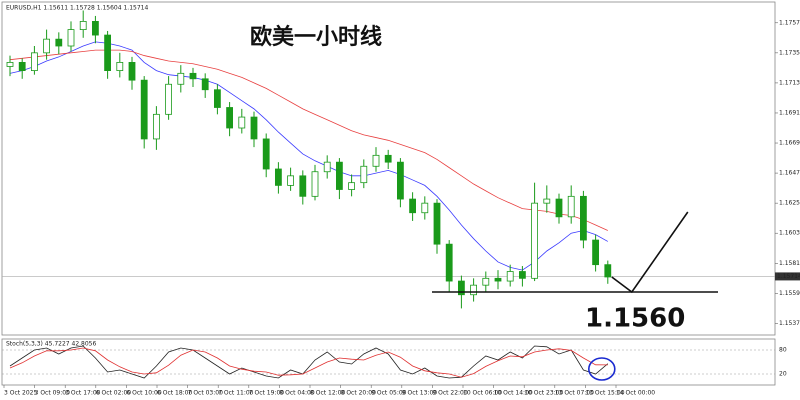  What do you see at coordinates (143, 393) in the screenshot?
I see `x-tick-label: 6 Oct 10:00` at bounding box center [143, 393].